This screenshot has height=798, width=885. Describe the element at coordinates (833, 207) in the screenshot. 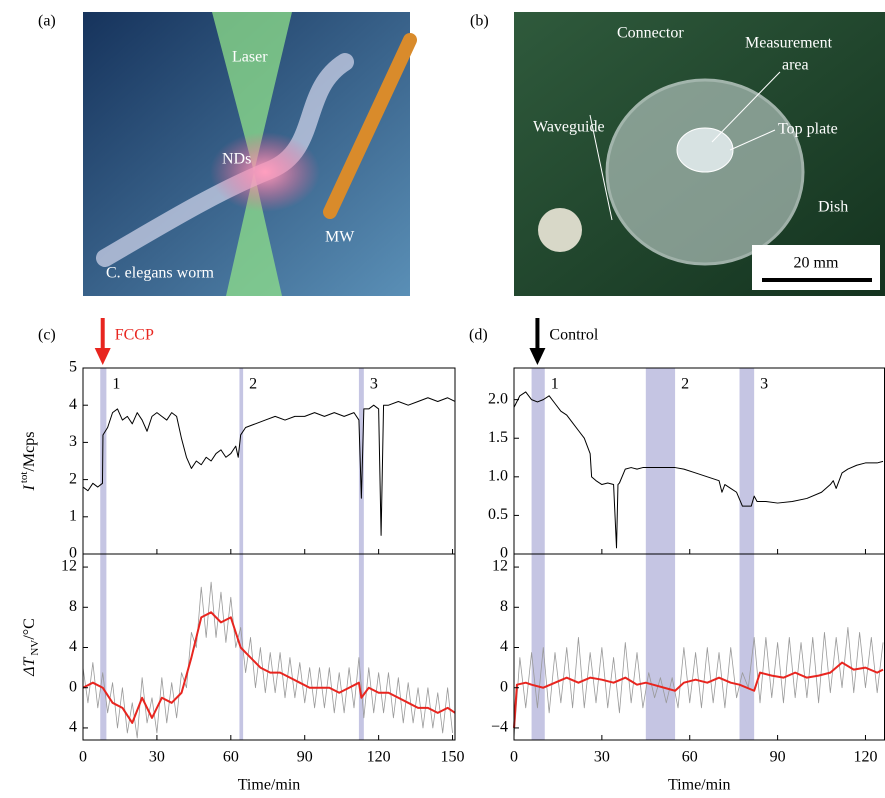

I see `photo-annotation: Dish` at that location.